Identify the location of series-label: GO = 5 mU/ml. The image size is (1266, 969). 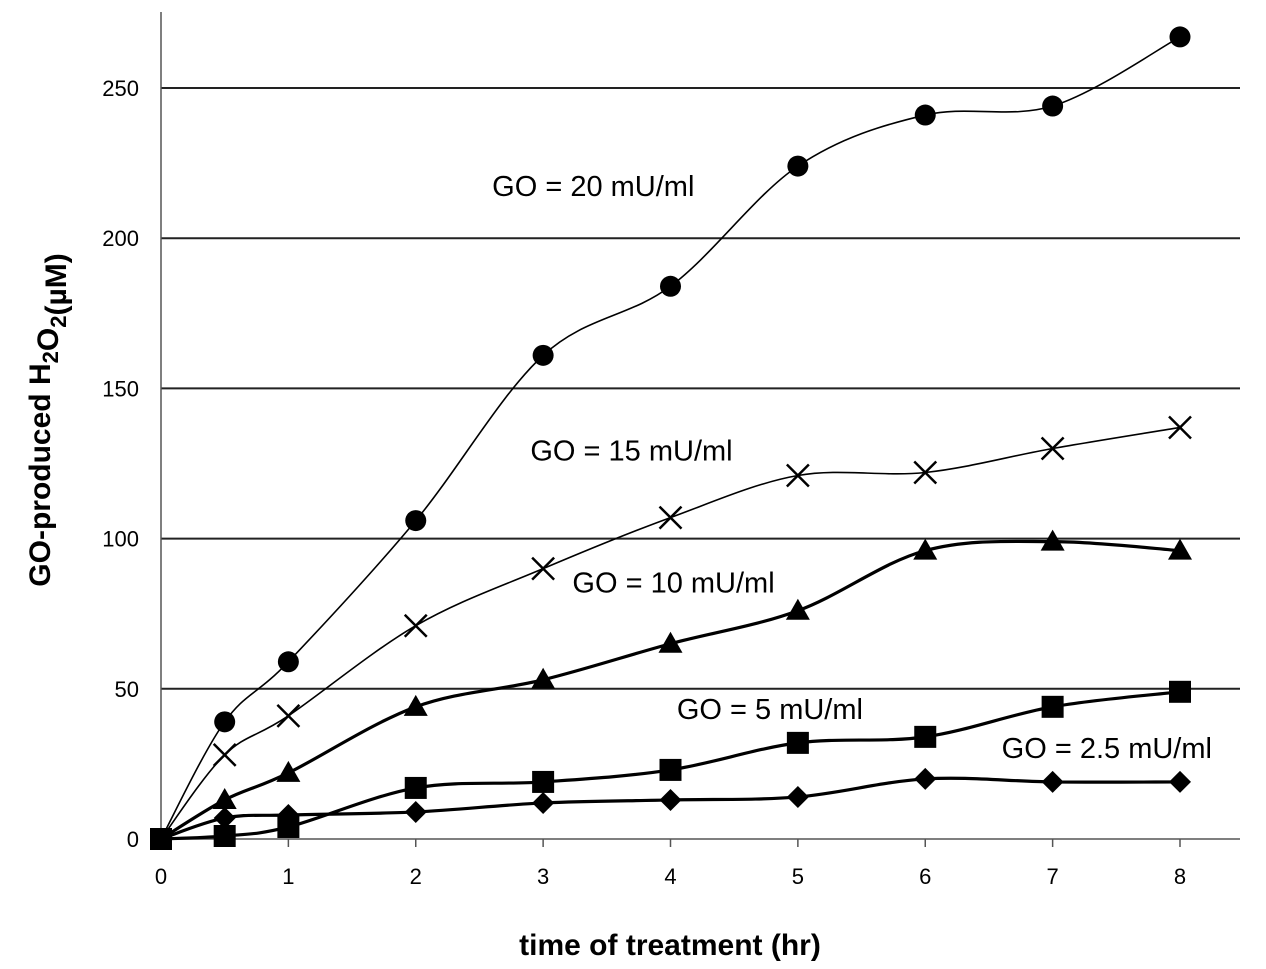
(770, 710).